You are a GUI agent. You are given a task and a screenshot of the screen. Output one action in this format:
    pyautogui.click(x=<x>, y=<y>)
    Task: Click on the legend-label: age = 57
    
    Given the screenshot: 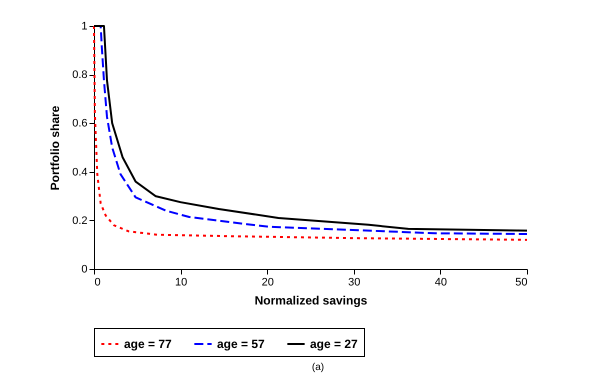 What is the action you would take?
    pyautogui.click(x=241, y=344)
    